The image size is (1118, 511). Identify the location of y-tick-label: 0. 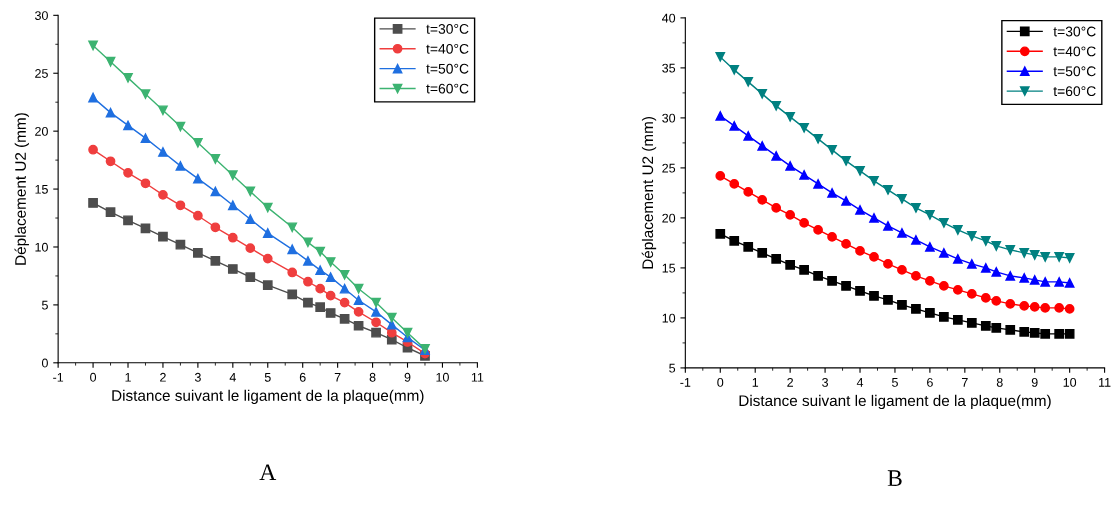
(44, 363).